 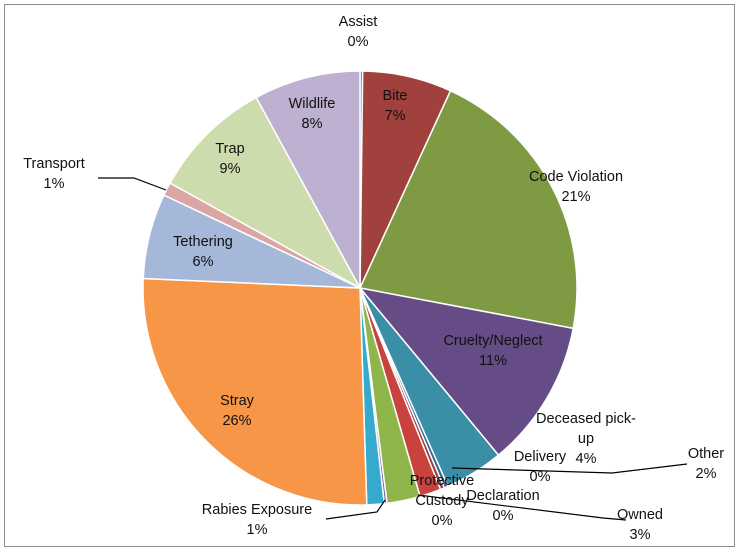 What do you see at coordinates (255, 391) in the screenshot?
I see `pie-slice-stray` at bounding box center [255, 391].